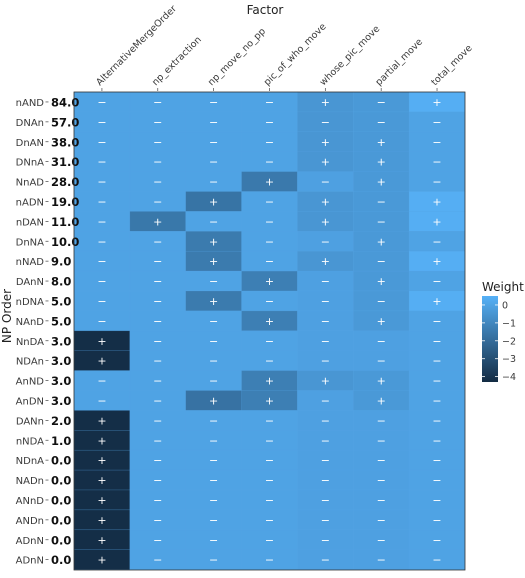 This screenshot has height=578, width=525. What do you see at coordinates (30, 421) in the screenshot?
I see `row-label: DANn` at bounding box center [30, 421].